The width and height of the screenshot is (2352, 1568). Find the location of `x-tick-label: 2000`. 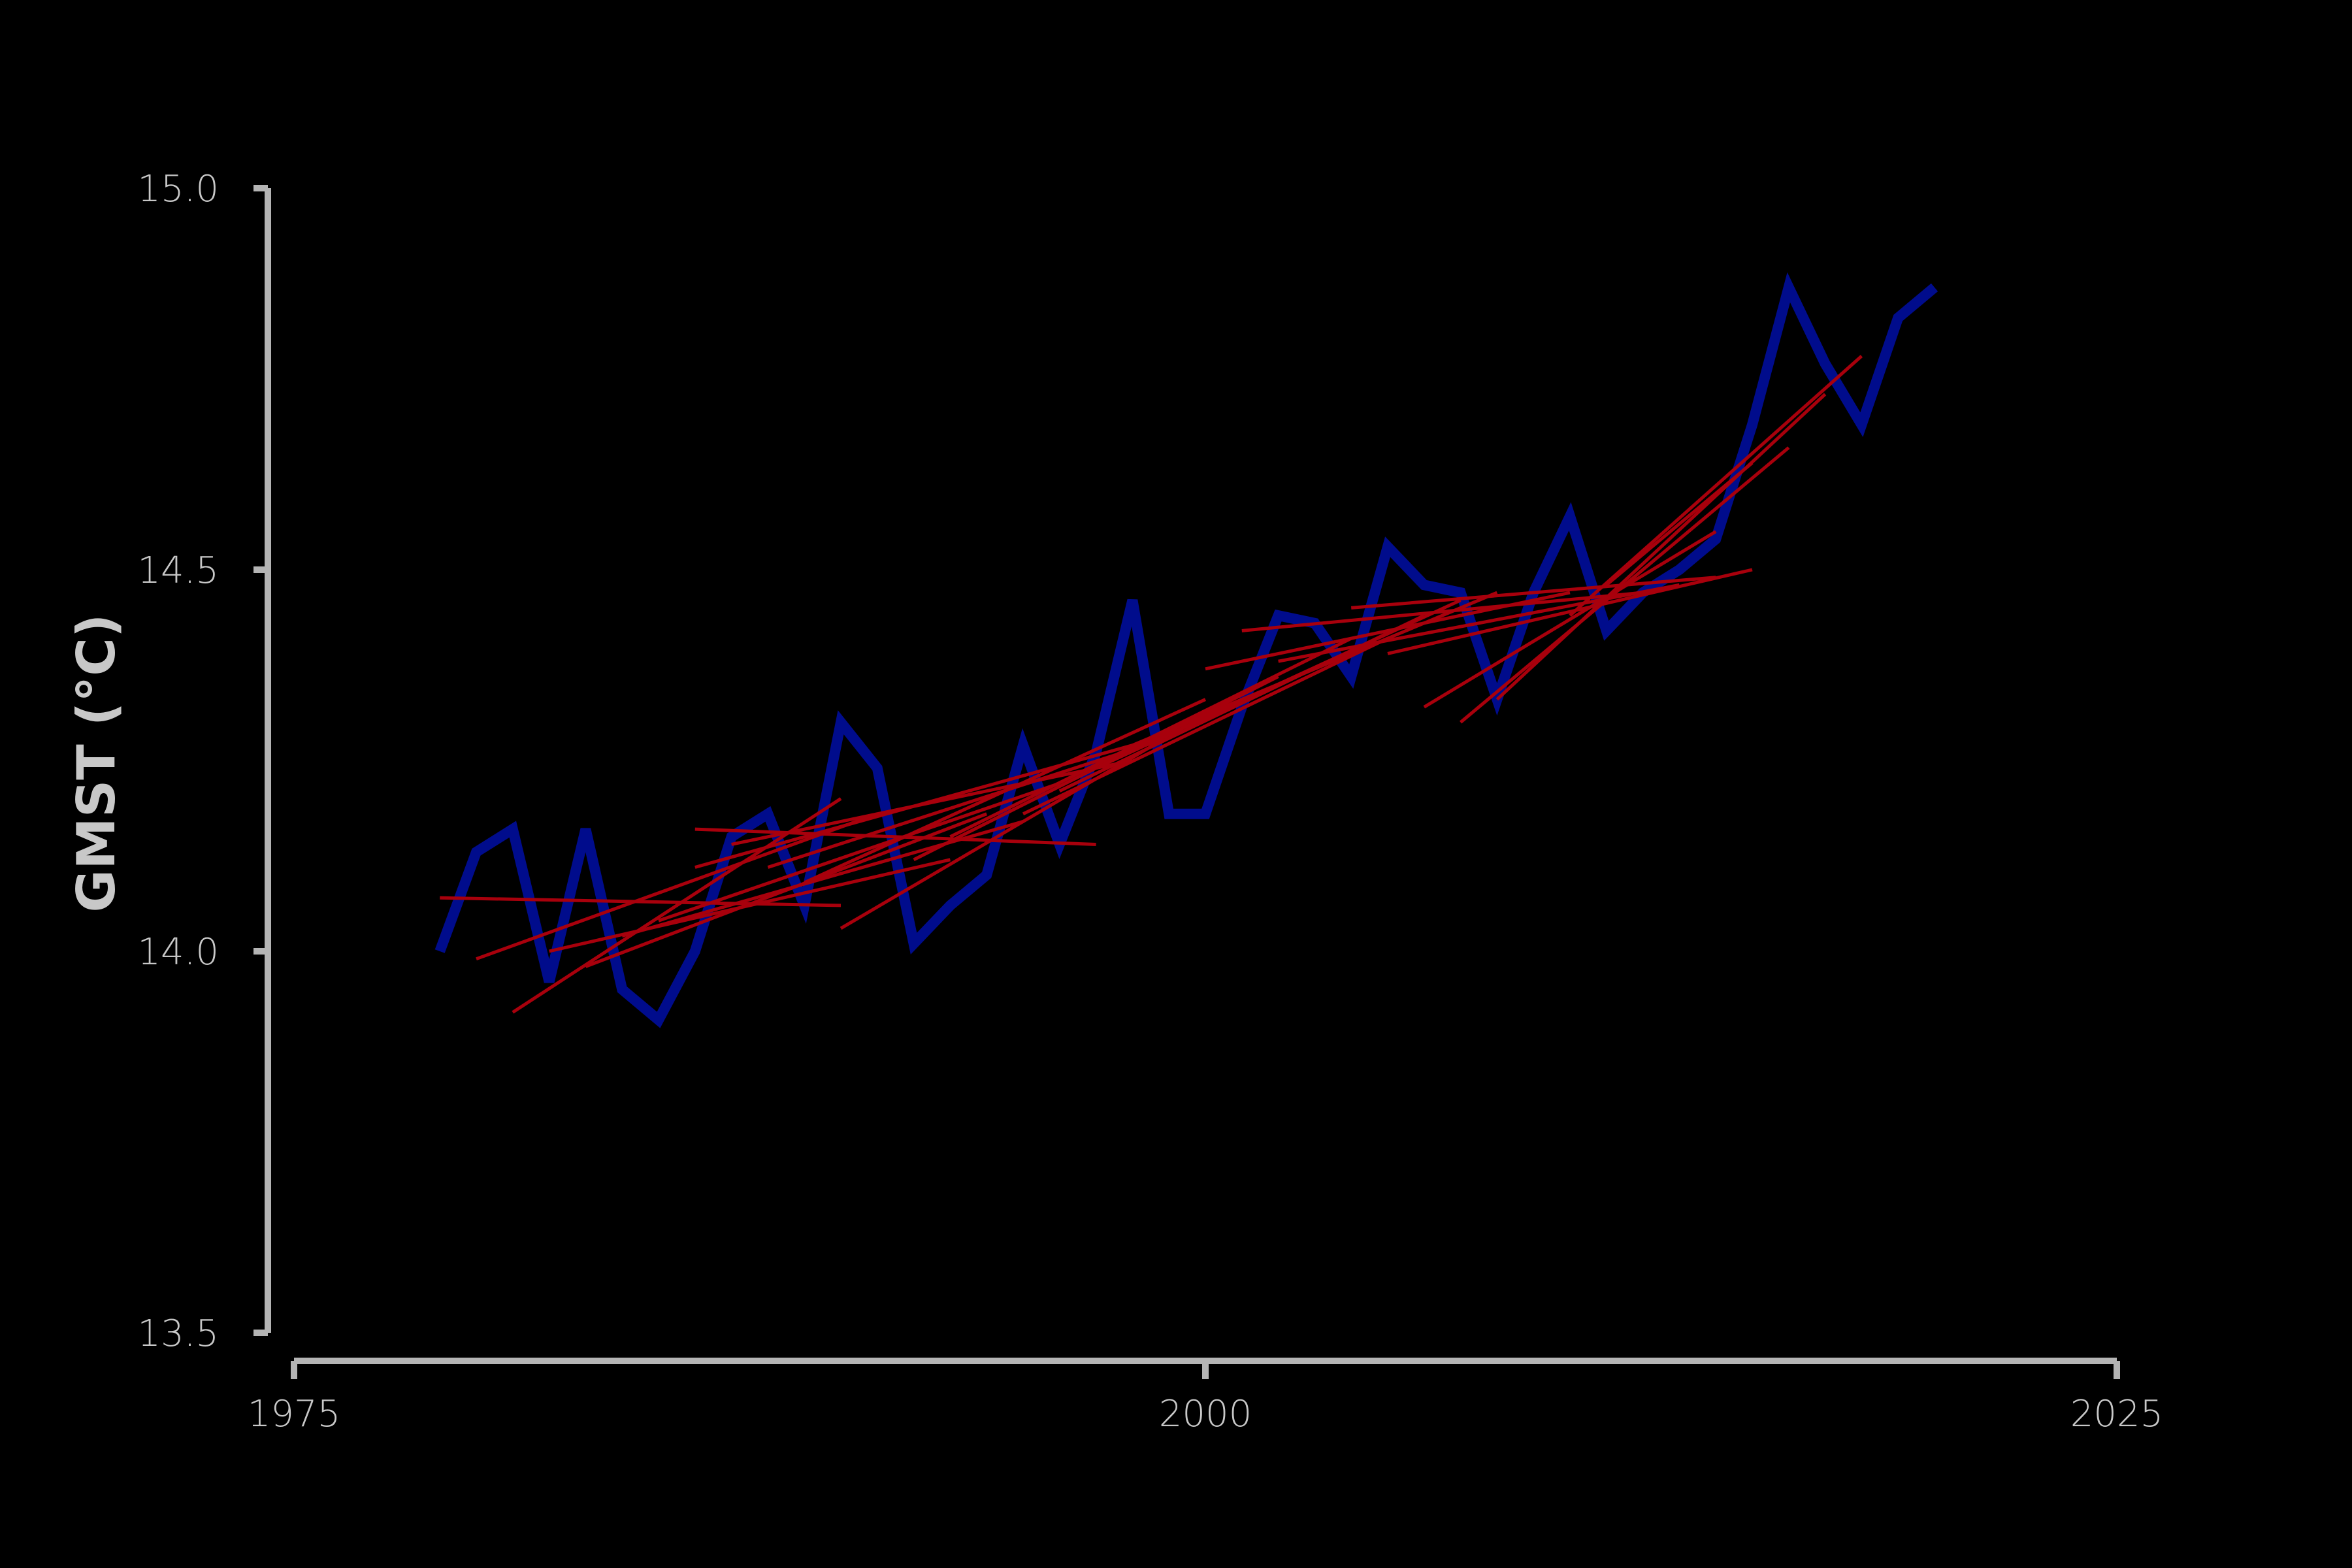

x-tick-label: 2000 is located at coordinates (1205, 1414).